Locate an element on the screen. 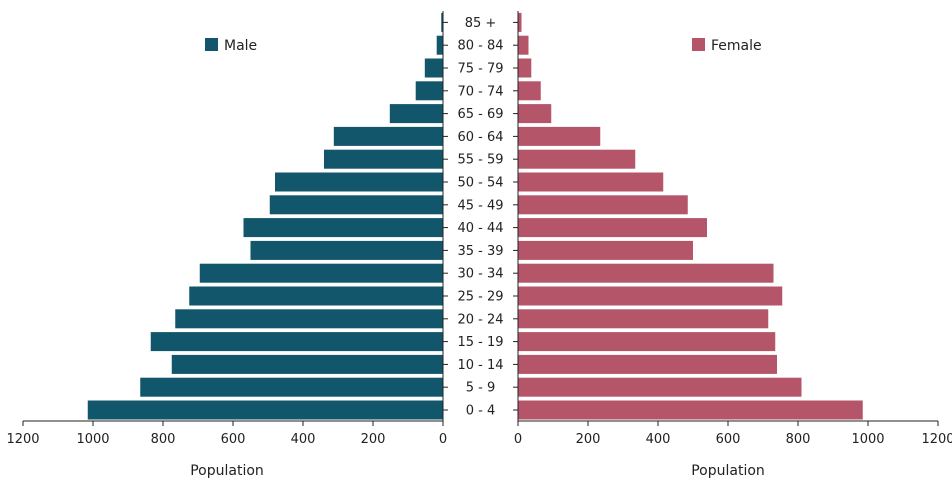 The height and width of the screenshot is (482, 952). age-label-12: 25 - 29 is located at coordinates (480, 297).